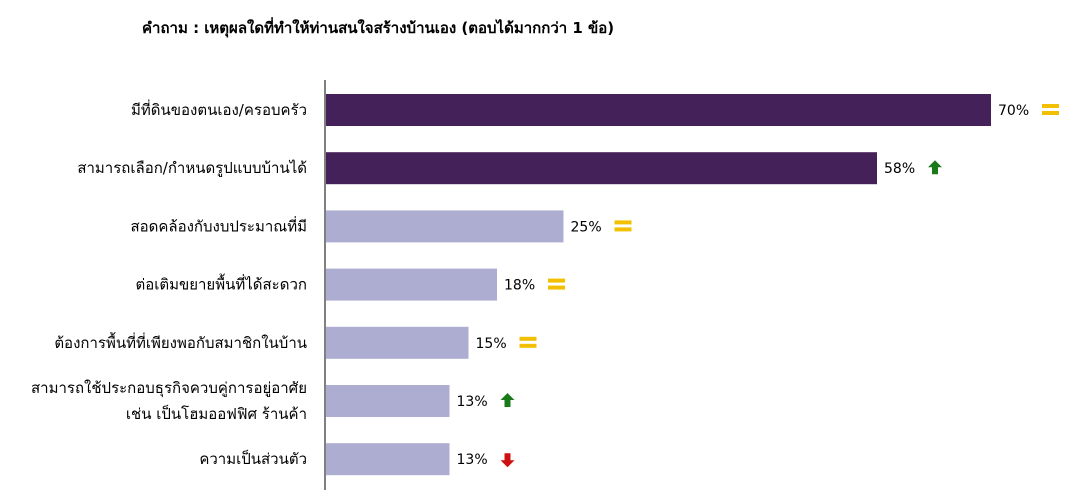  I want to click on category-label-line: มีที่ดินของตนเอง/ครอบครัว, so click(219, 109).